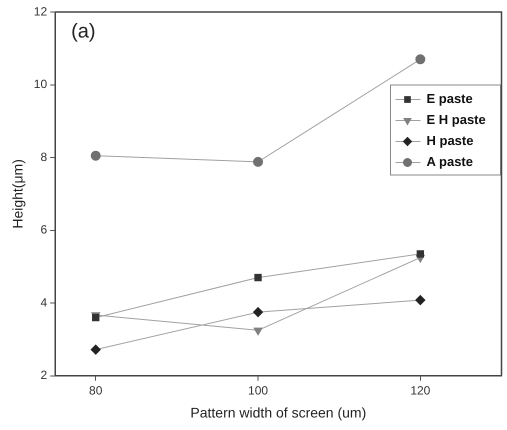 Image resolution: width=507 pixels, height=430 pixels. Describe the element at coordinates (420, 390) in the screenshot. I see `x-tick-label: 120` at that location.